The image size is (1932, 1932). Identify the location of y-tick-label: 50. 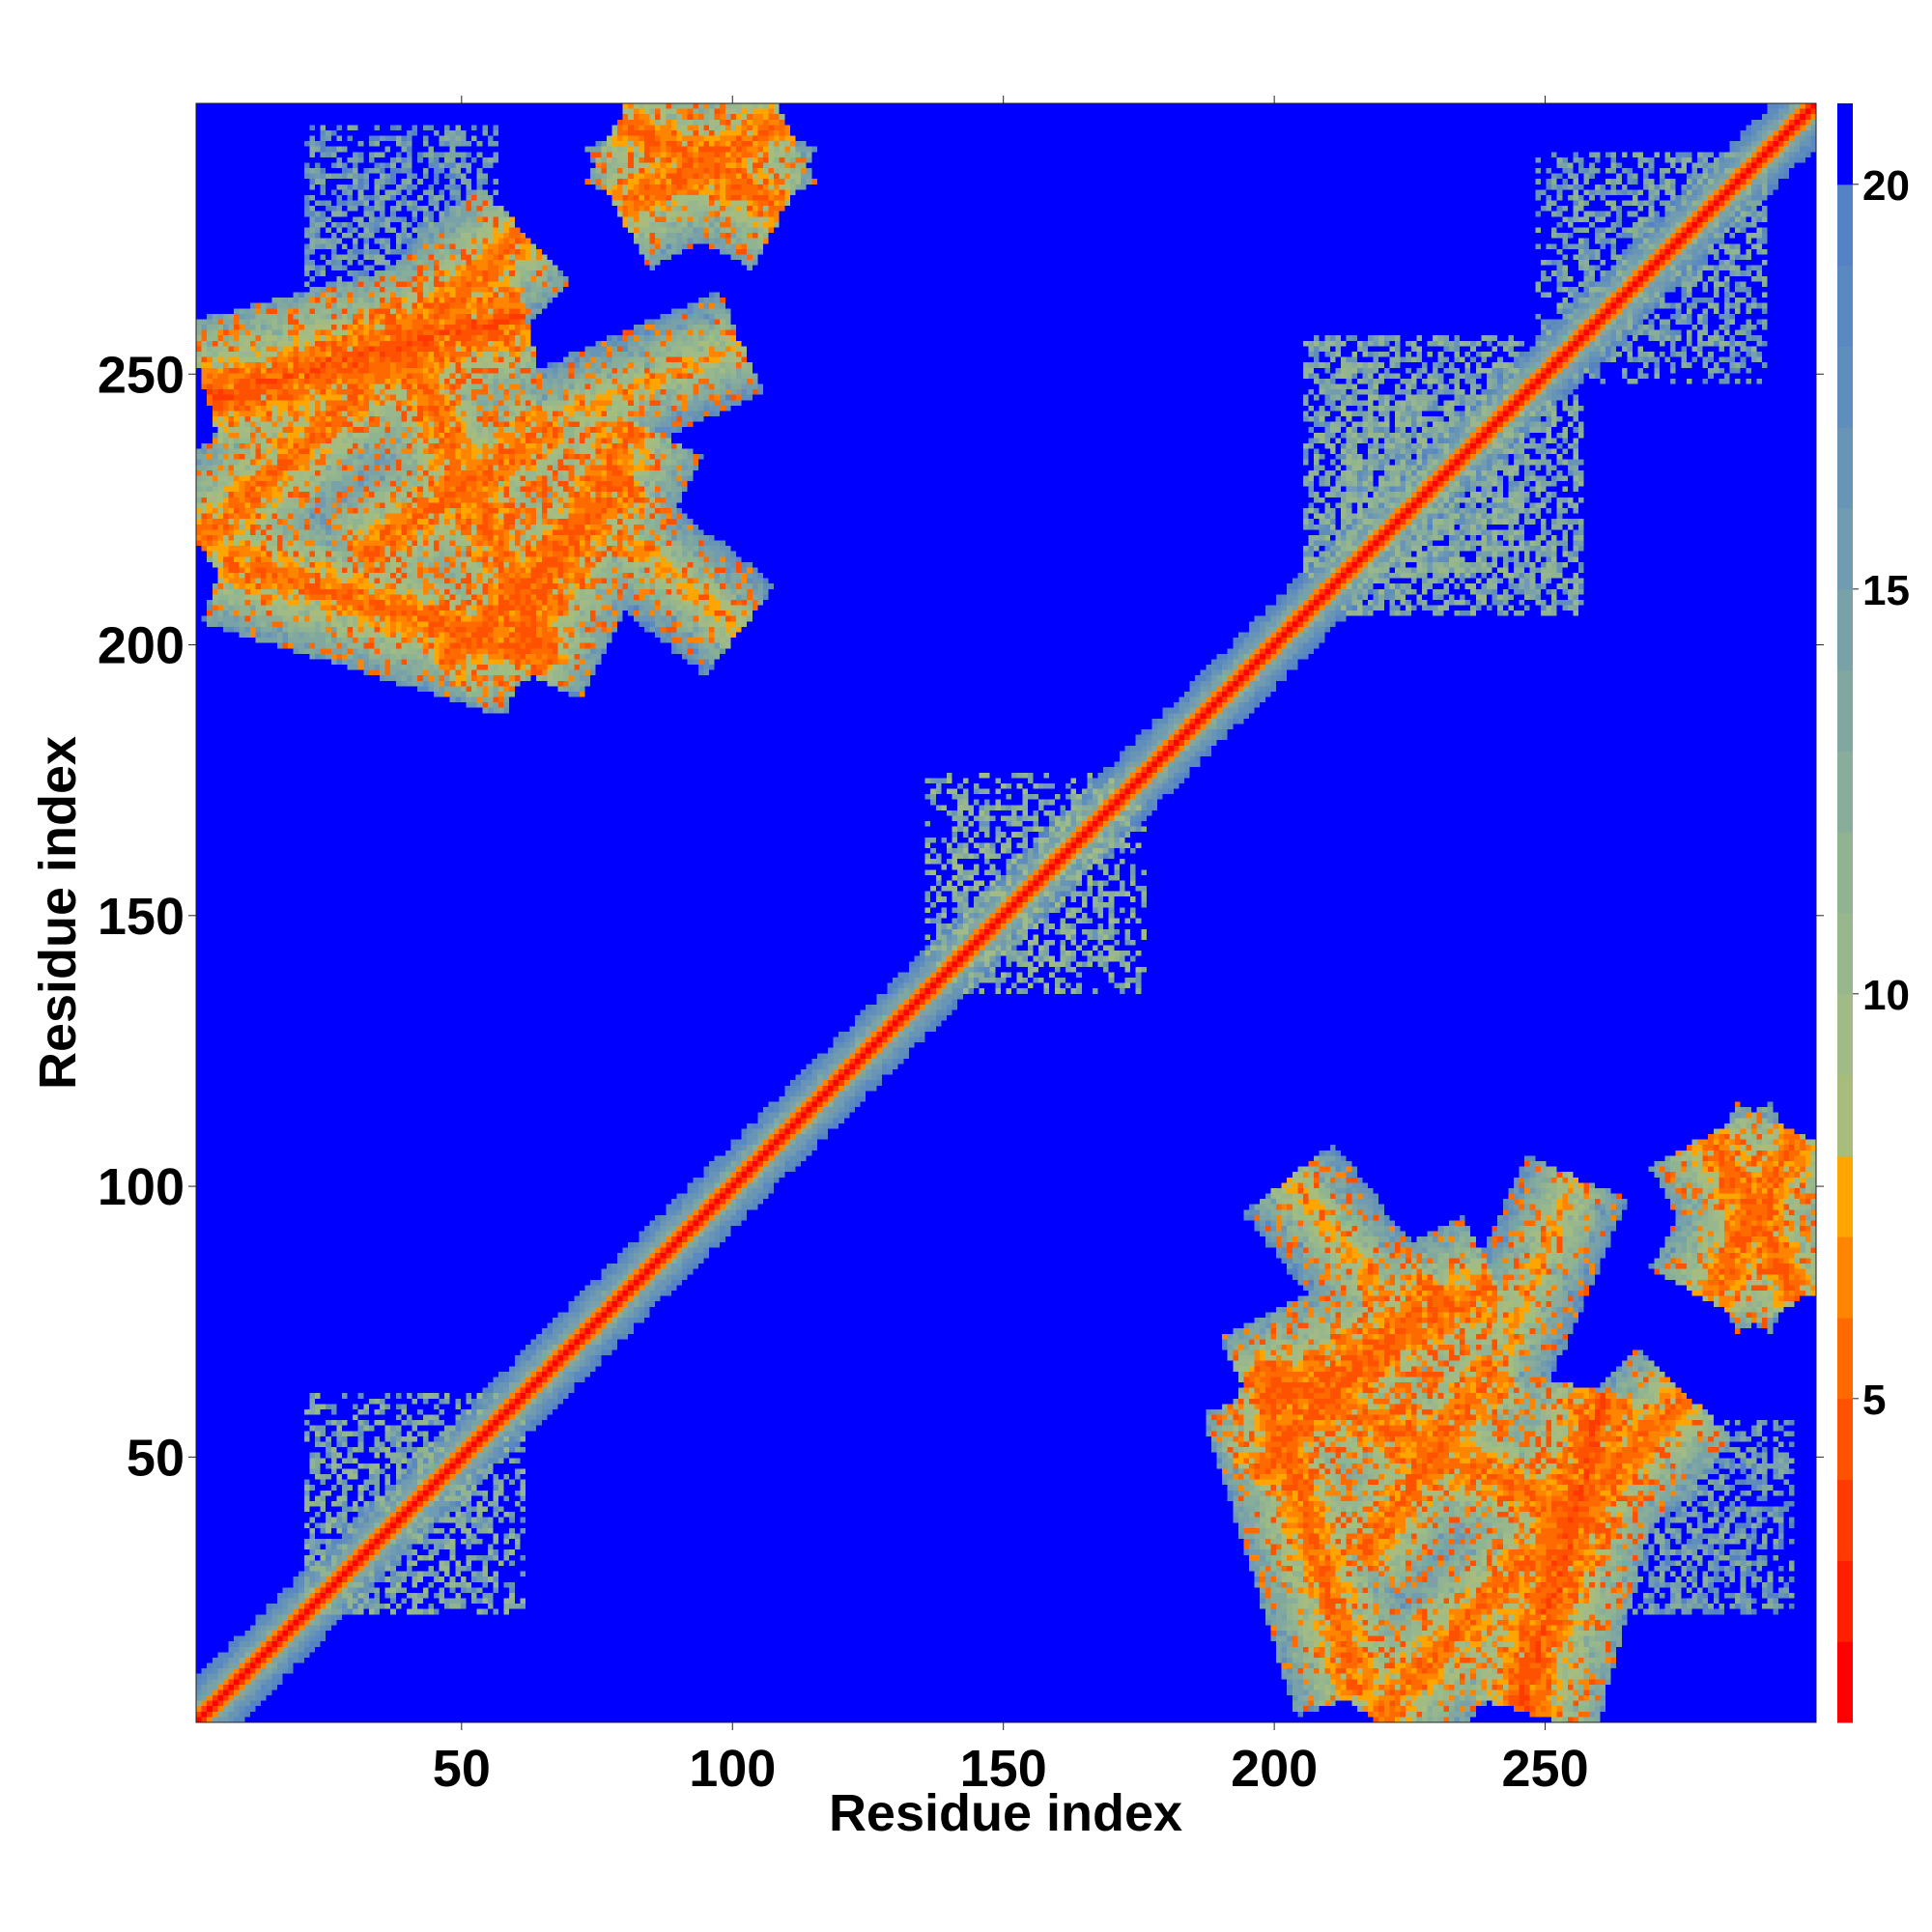
(156, 1458).